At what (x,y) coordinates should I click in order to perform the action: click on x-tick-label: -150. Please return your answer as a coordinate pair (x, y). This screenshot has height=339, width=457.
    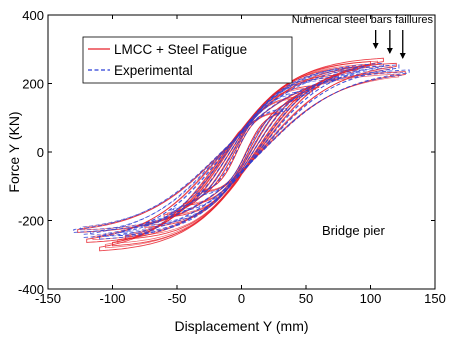
    Looking at the image, I should click on (48, 298).